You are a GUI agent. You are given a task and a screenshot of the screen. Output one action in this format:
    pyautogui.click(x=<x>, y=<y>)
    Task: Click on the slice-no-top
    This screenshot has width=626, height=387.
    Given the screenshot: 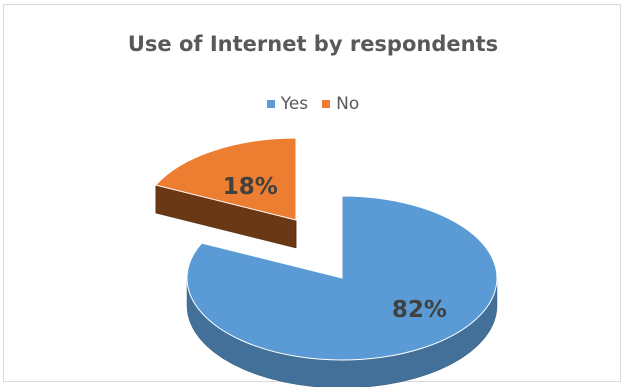 What is the action you would take?
    pyautogui.click(x=225, y=179)
    